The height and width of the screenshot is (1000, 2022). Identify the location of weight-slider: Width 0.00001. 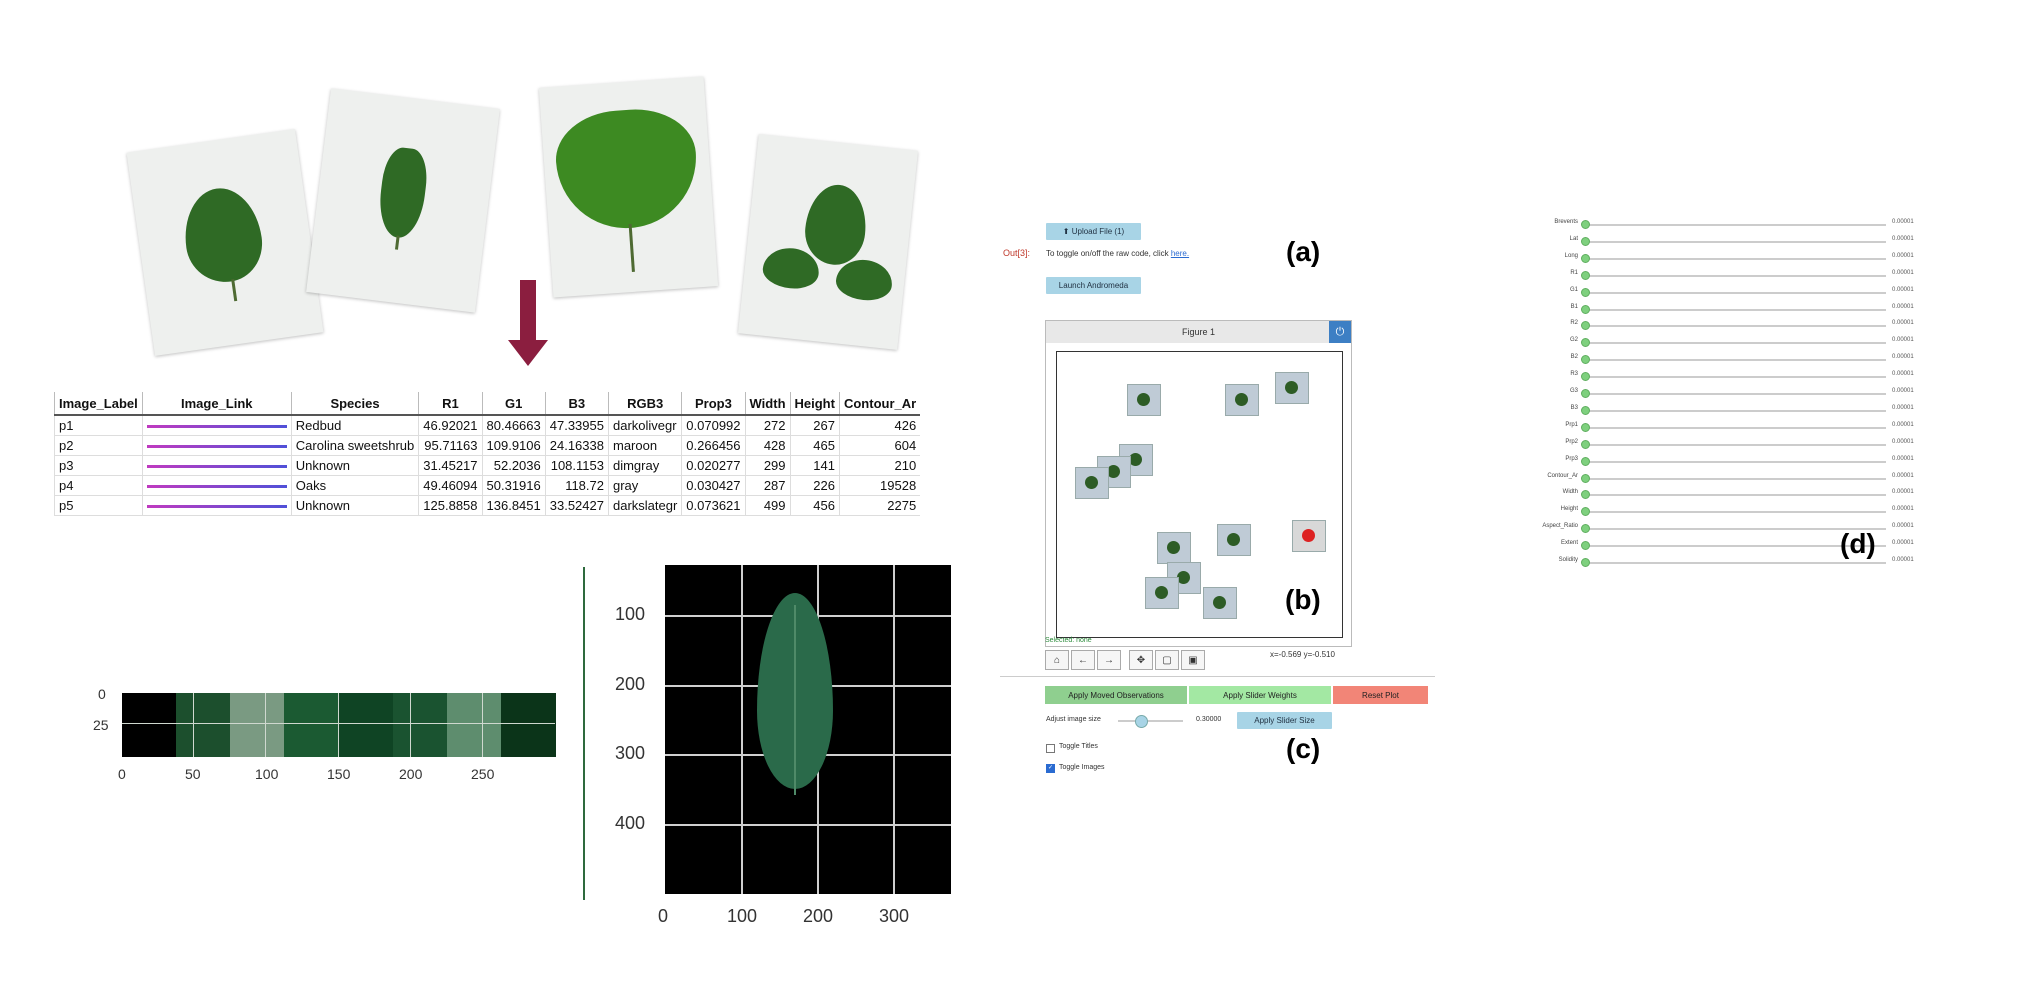
(1730, 495).